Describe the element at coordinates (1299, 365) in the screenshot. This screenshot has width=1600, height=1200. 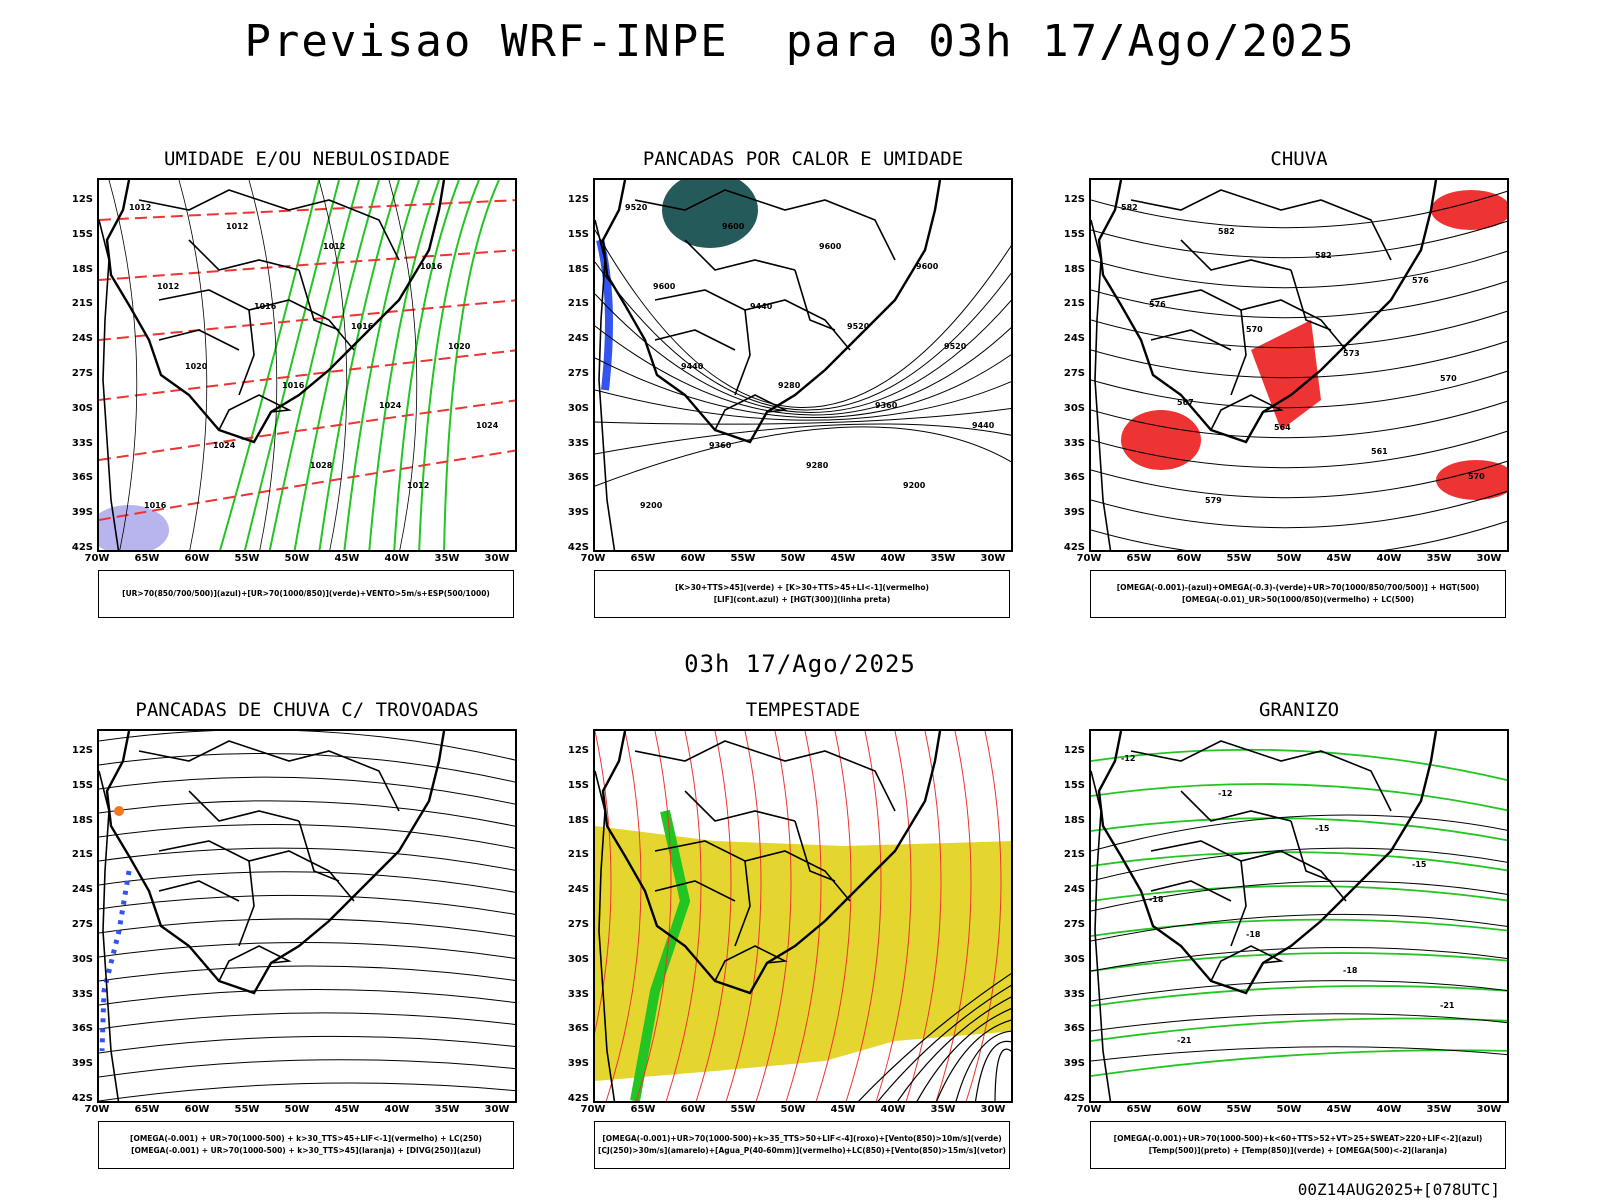
I see `map-canvas-chuva: 582 582 582 576 576 570 573 570 567 564 561 570 579` at that location.